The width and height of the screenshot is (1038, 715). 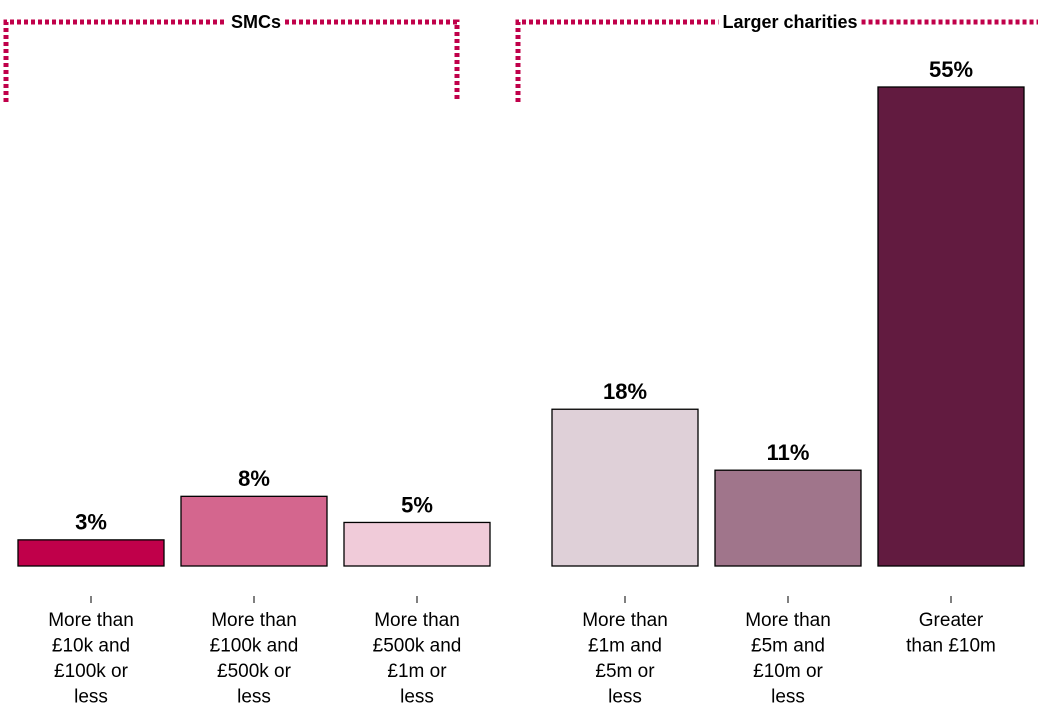 I want to click on x-tick-label: £10m or, so click(x=788, y=671).